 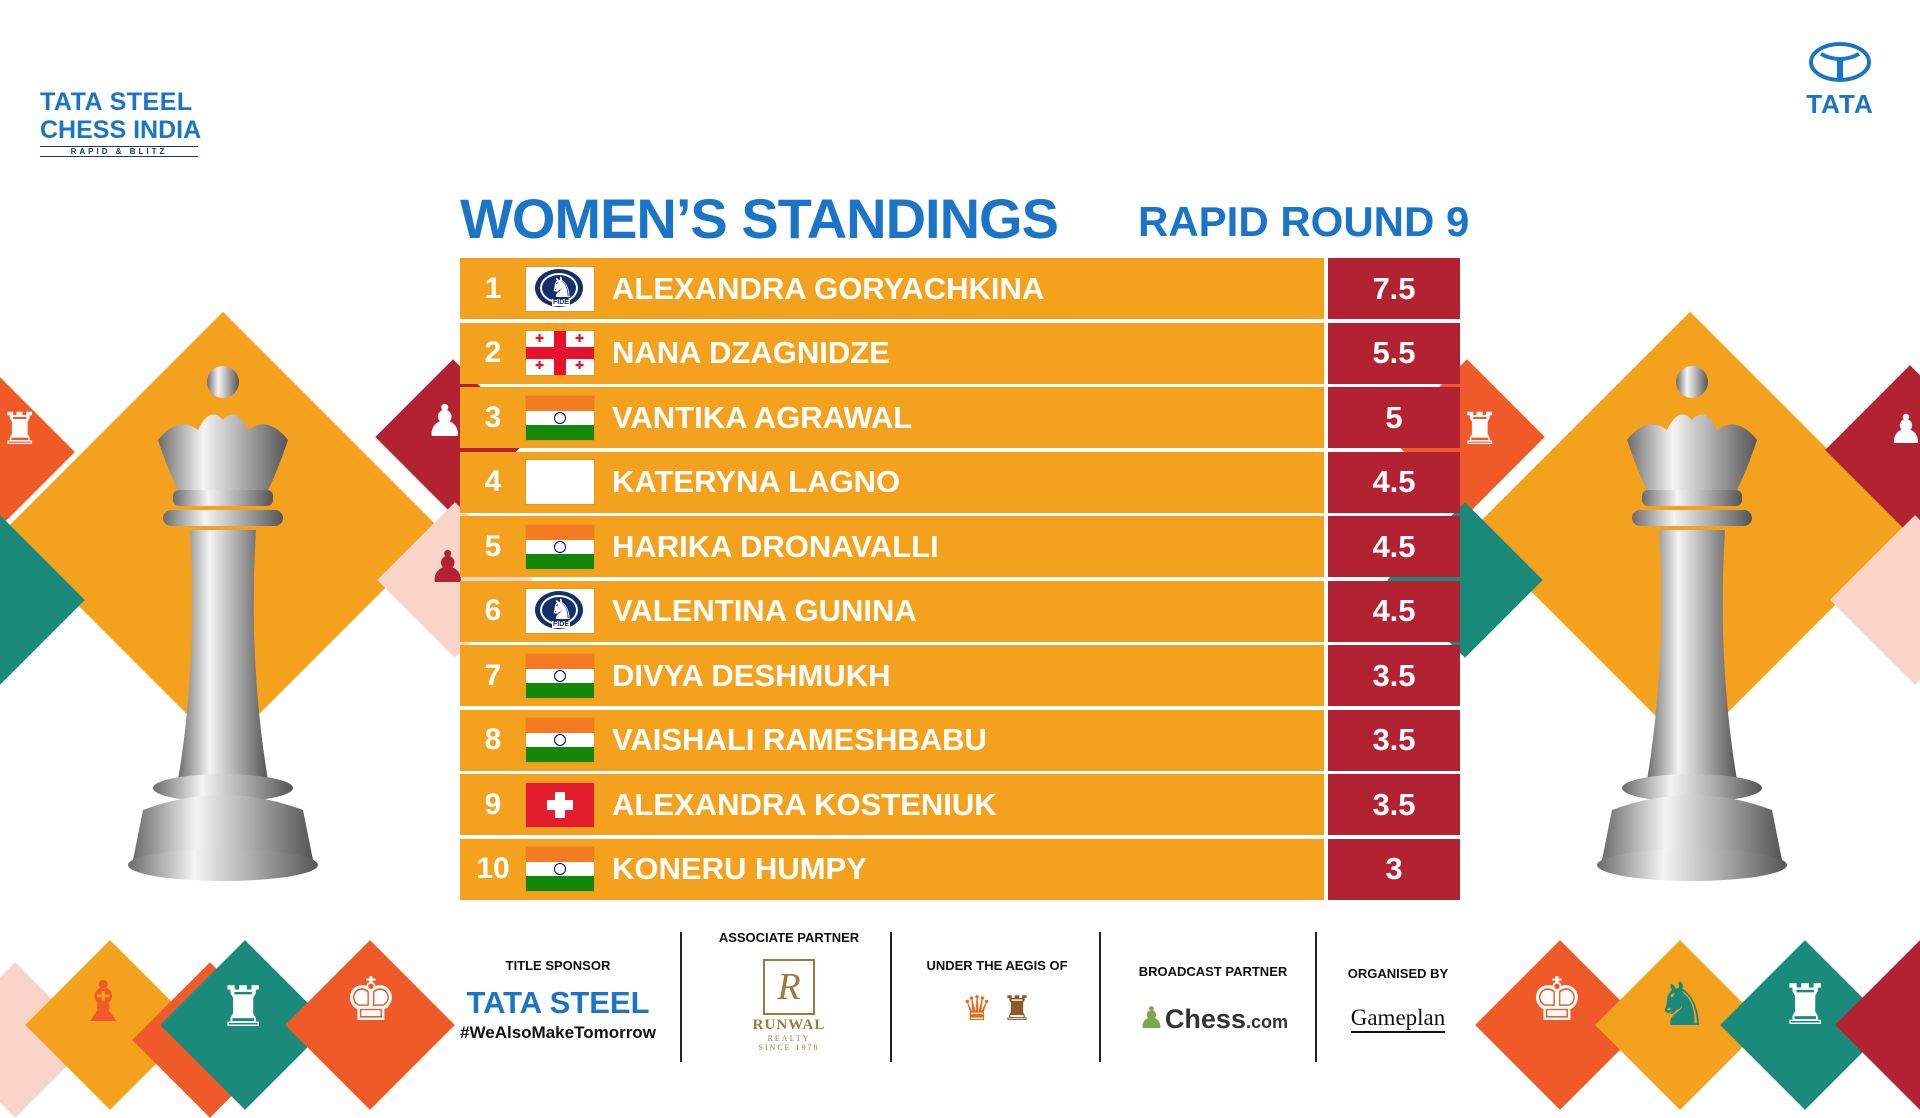 What do you see at coordinates (558, 1032) in the screenshot?
I see `title-sponsor-tagline: #WeAlsoMakeTomorrow` at bounding box center [558, 1032].